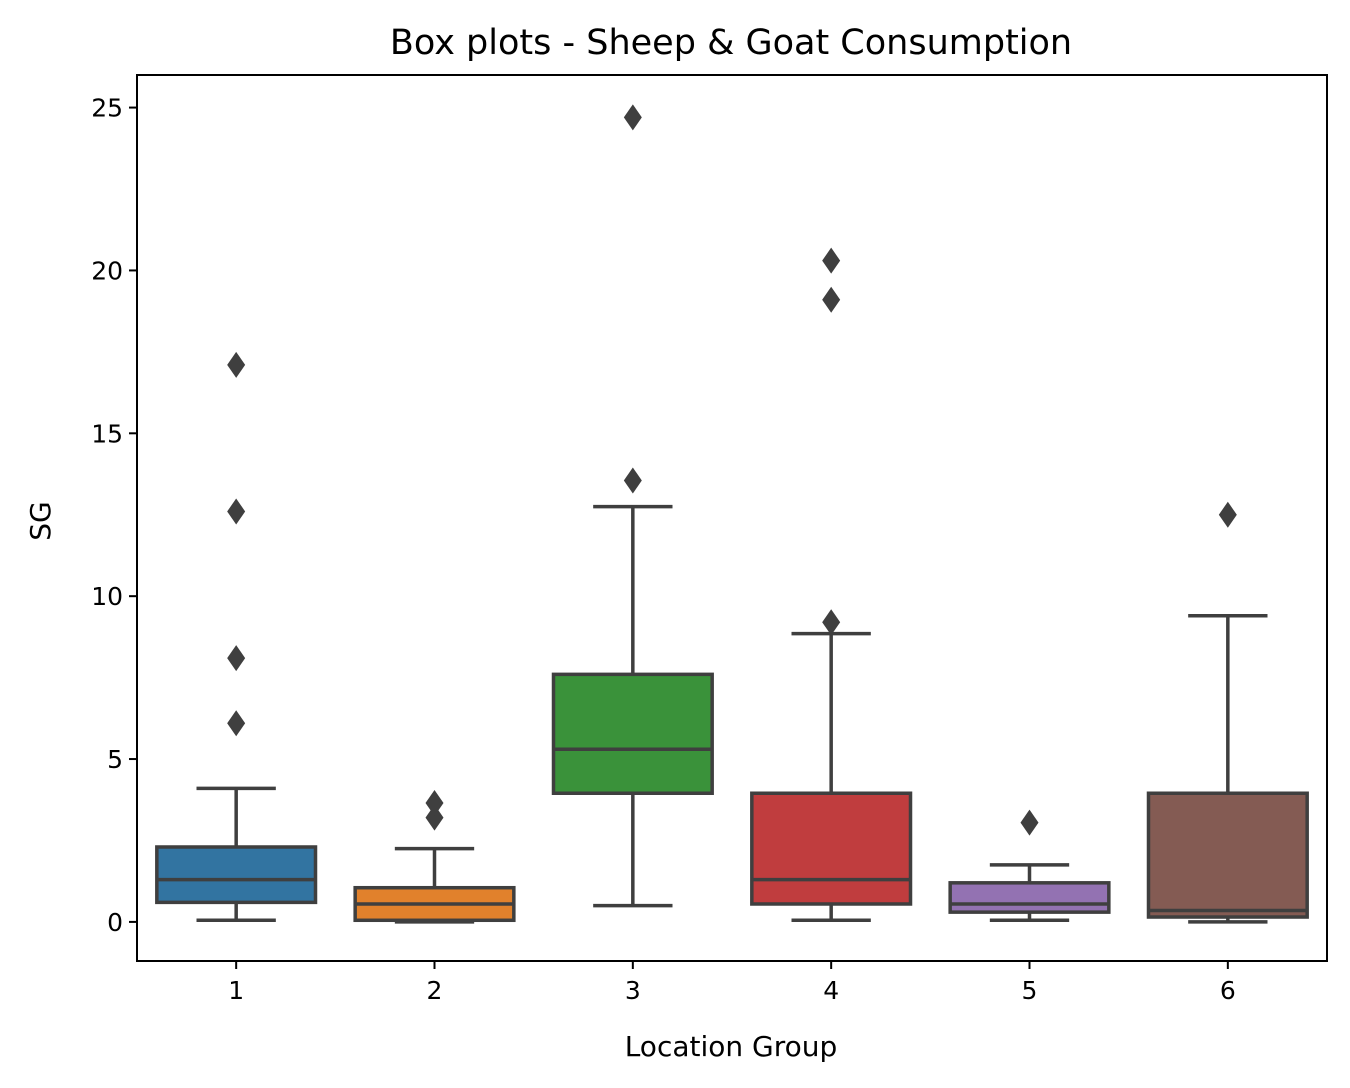  Describe the element at coordinates (731, 43) in the screenshot. I see `chart-title: Box plots - Sheep & Goat Consumption` at that location.